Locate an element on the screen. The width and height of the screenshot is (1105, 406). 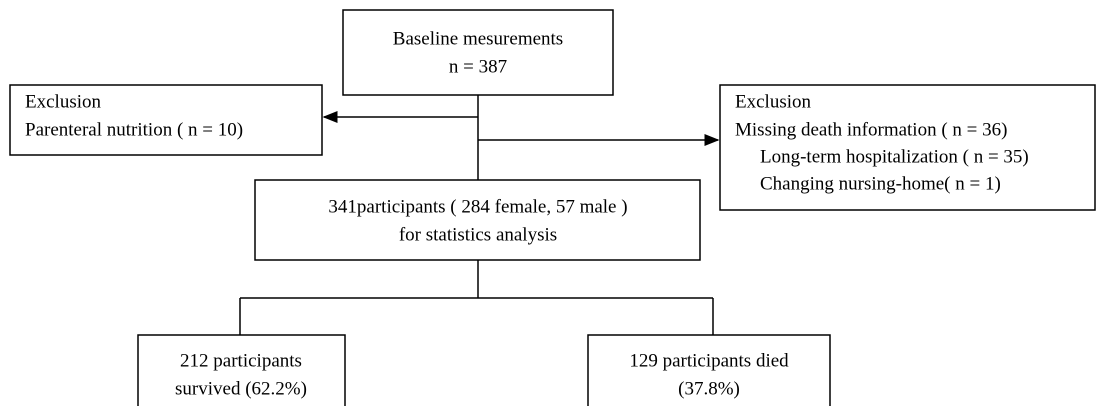
box-text: 212 participants is located at coordinates (241, 360).